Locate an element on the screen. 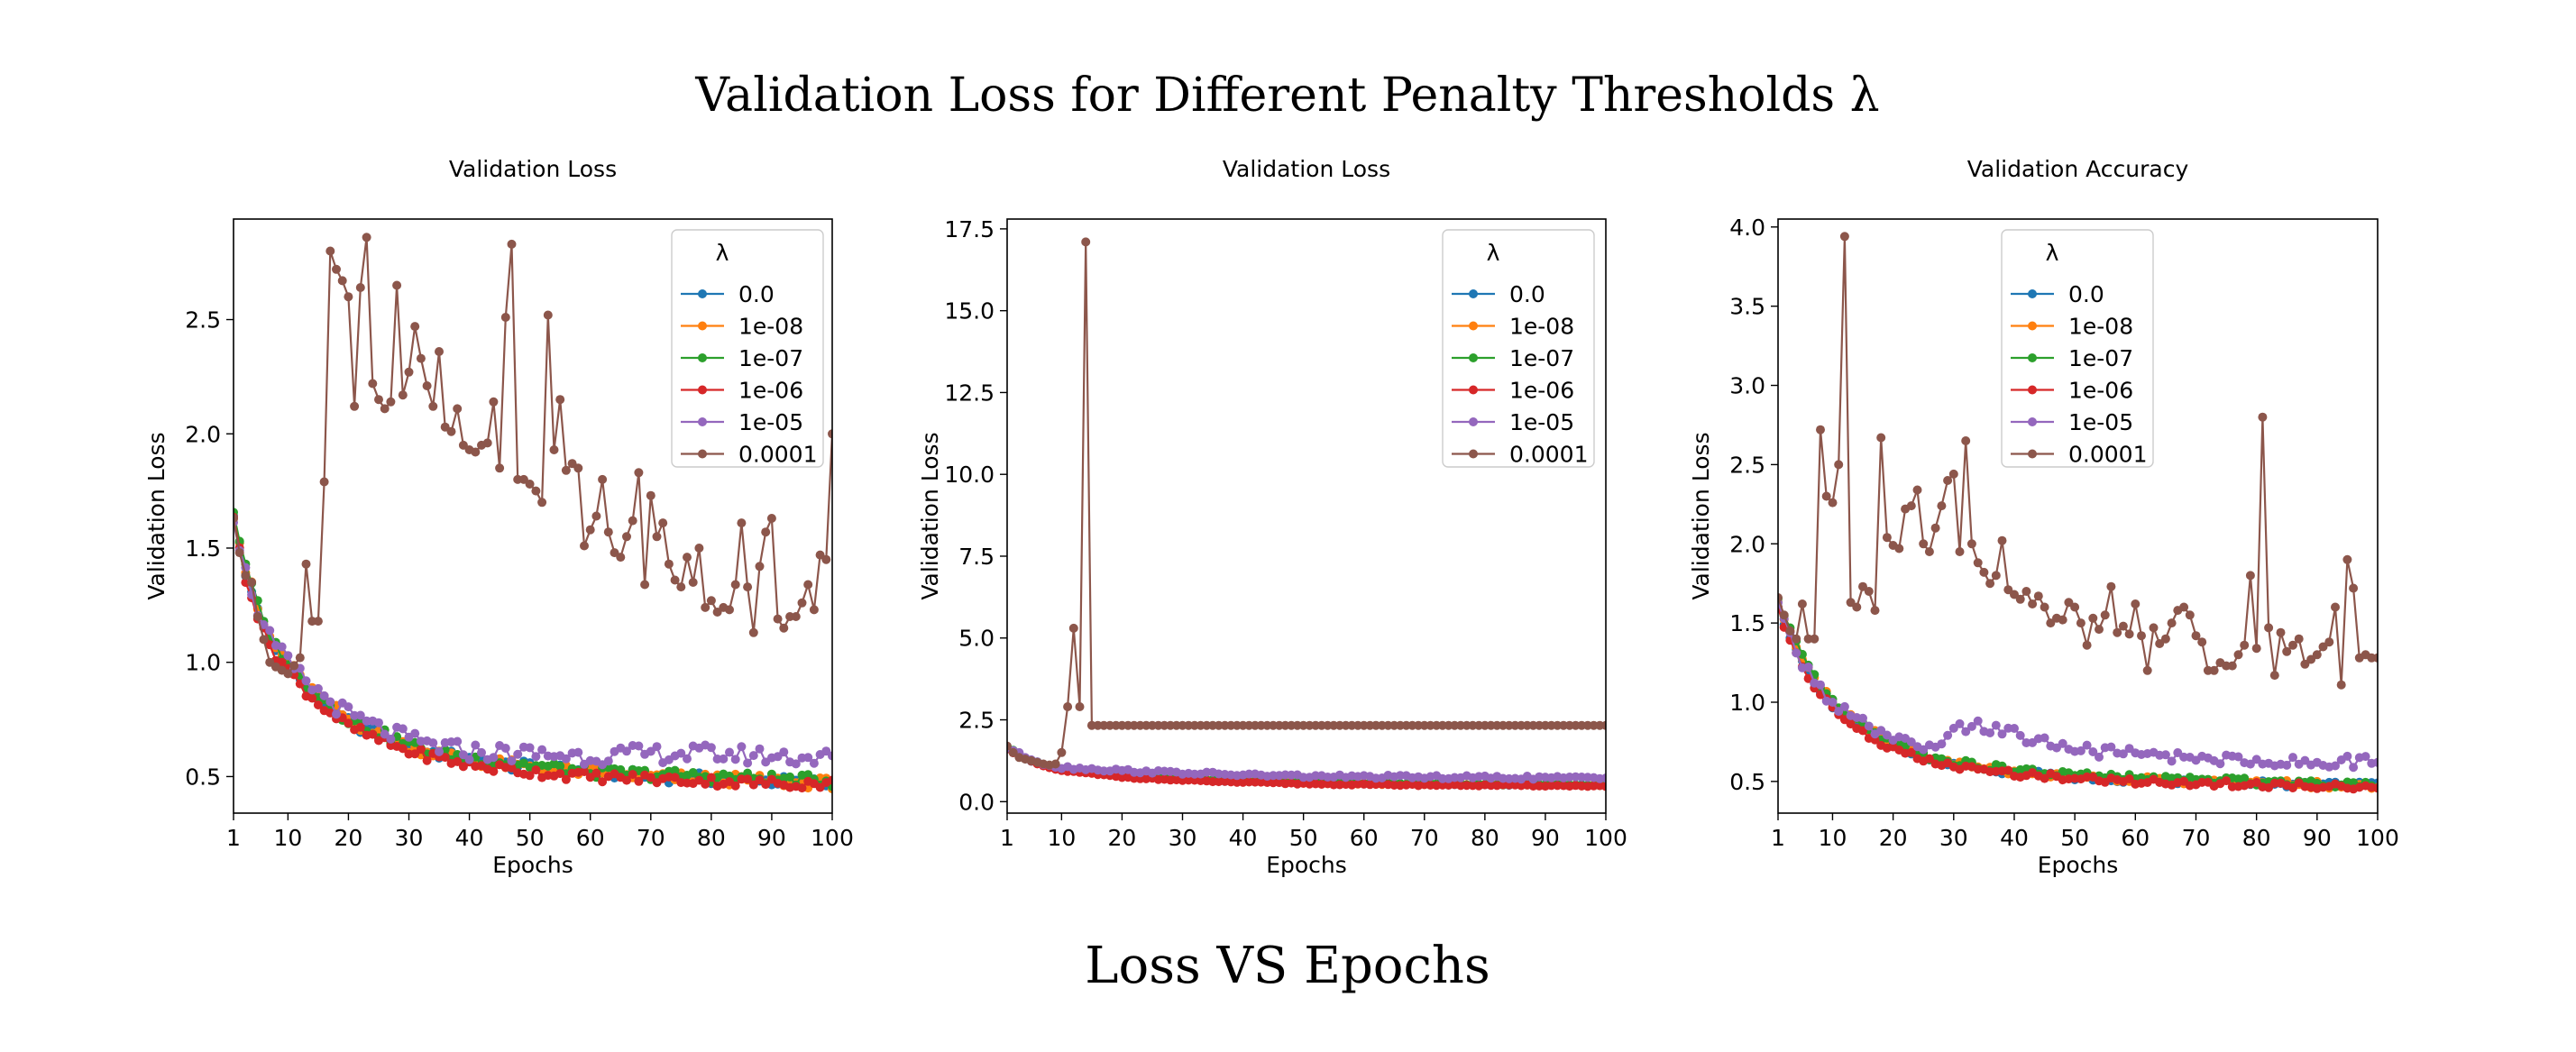  y-tick-label: 1.5 is located at coordinates (203, 548).